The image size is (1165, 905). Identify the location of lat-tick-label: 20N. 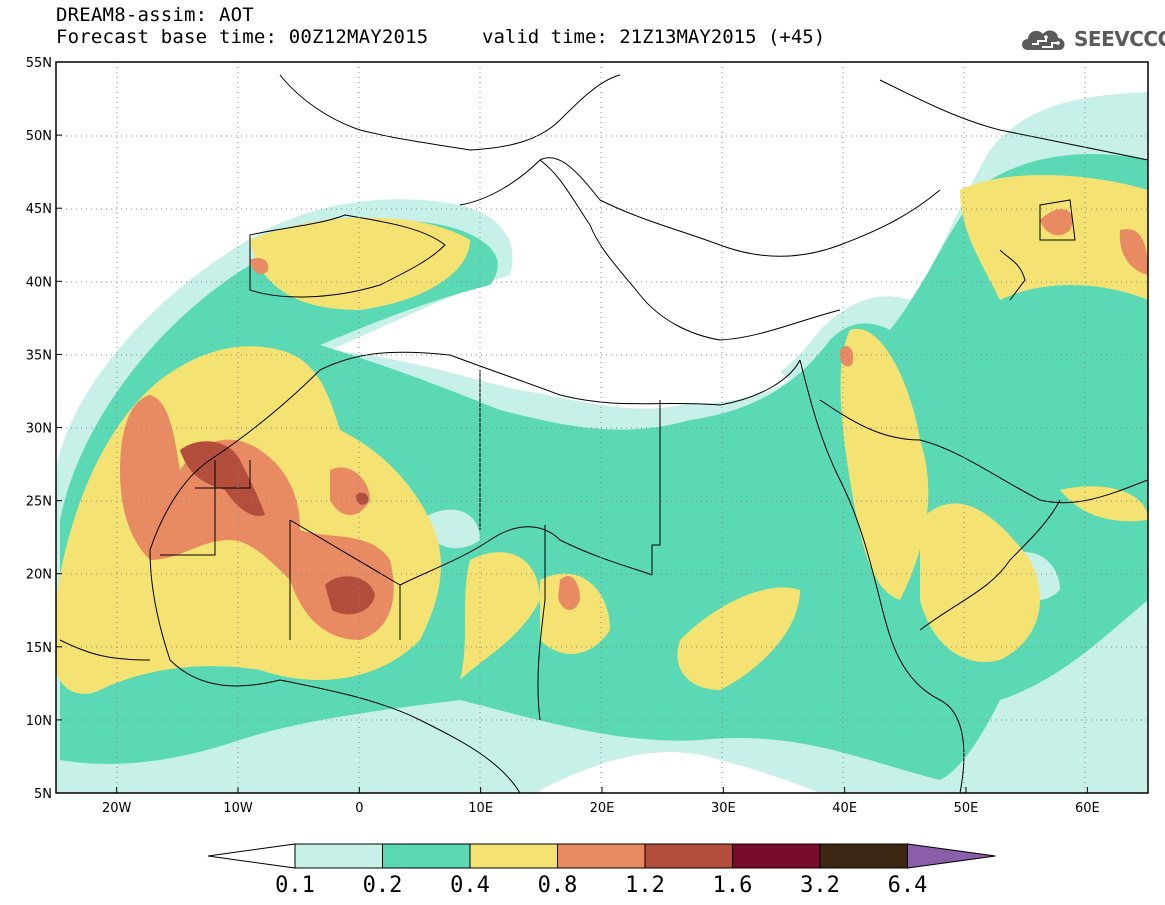
(39, 575).